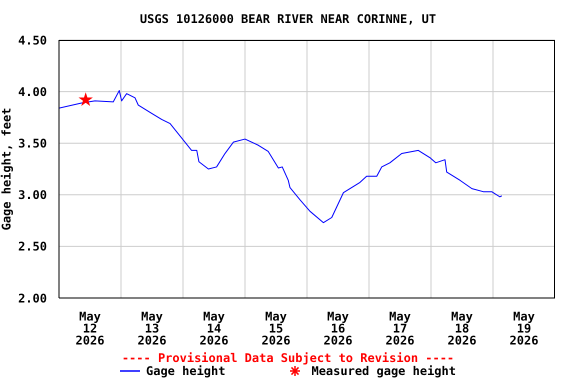 Image resolution: width=576 pixels, height=384 pixels. Describe the element at coordinates (400, 329) in the screenshot. I see `x-tick-label: May 17 2026` at that location.